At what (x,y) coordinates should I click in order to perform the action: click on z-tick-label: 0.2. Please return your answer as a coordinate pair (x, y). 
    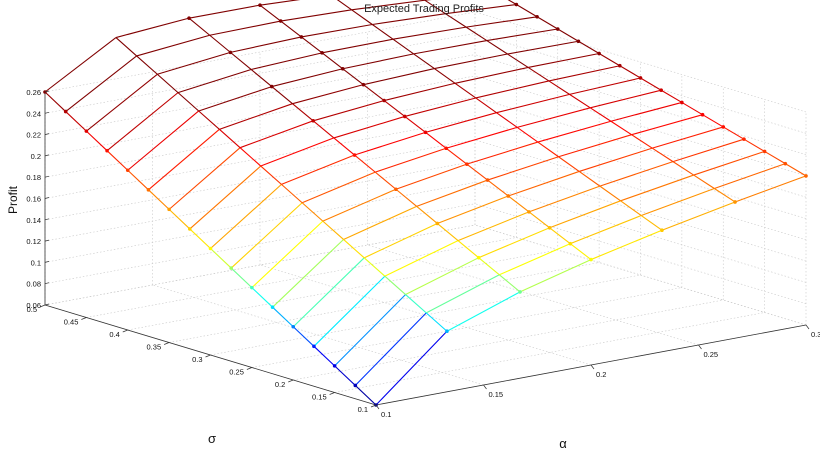
    Looking at the image, I should click on (36, 156).